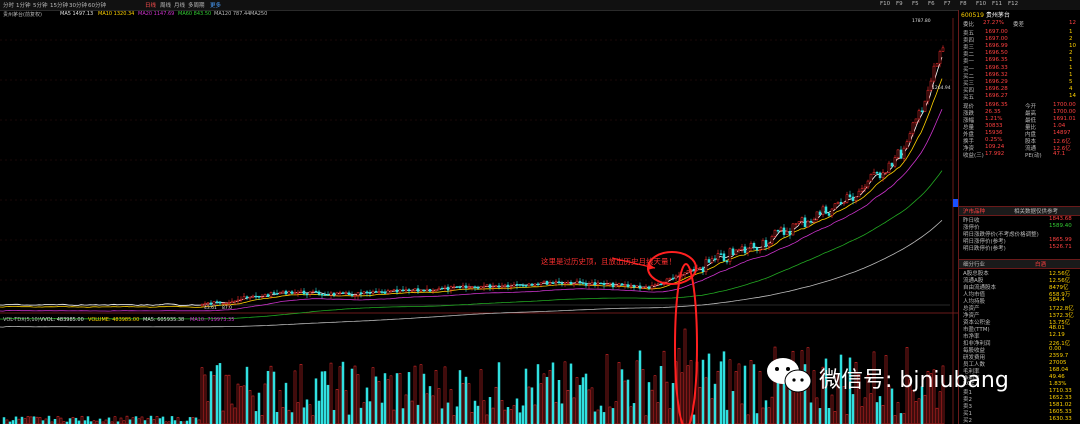  I want to click on period-tab: 1分钟, so click(23, 6).